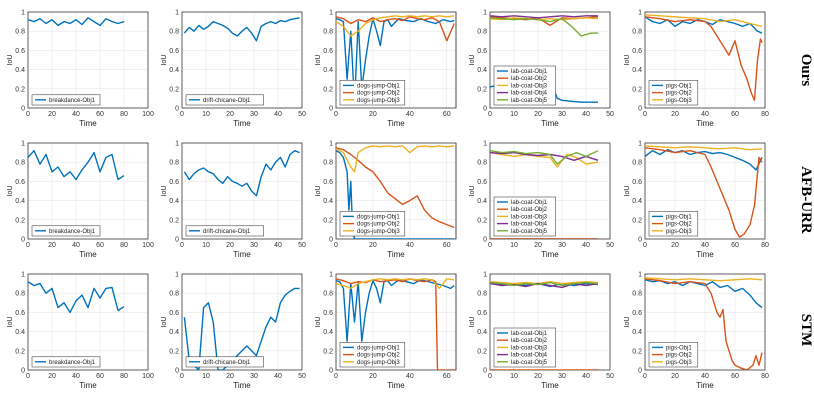 The width and height of the screenshot is (814, 403). What do you see at coordinates (378, 86) in the screenshot?
I see `legend-entry: dogs-jump-Obj1` at bounding box center [378, 86].